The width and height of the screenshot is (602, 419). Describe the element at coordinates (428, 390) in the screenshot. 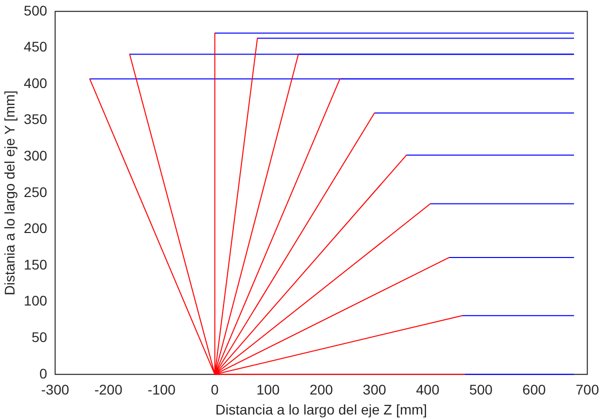

I see `x-tick-label: 400` at that location.